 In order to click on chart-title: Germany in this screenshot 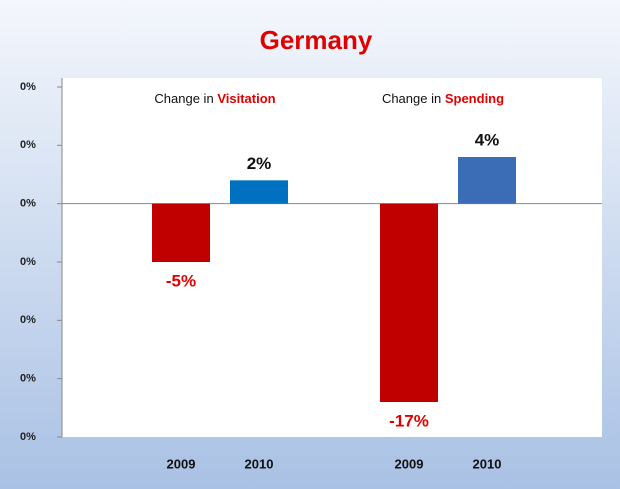, I will do `click(316, 40)`.